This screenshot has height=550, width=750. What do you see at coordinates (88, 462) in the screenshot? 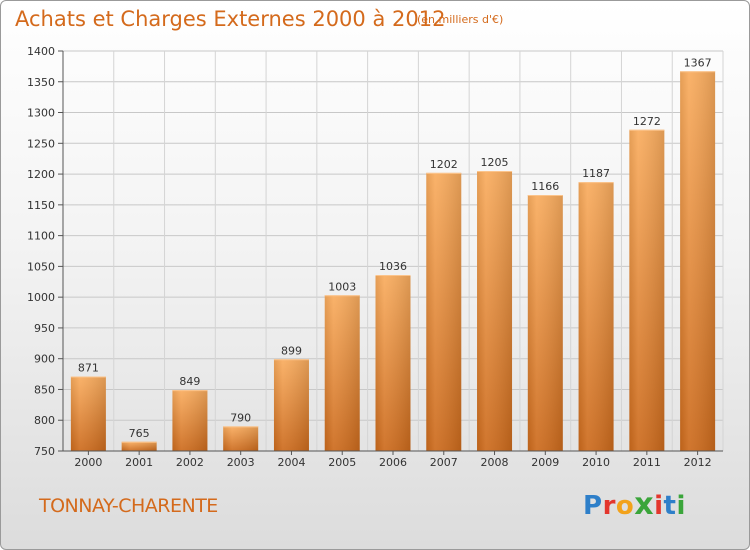
I see `x-tick-label: 2000` at bounding box center [88, 462].